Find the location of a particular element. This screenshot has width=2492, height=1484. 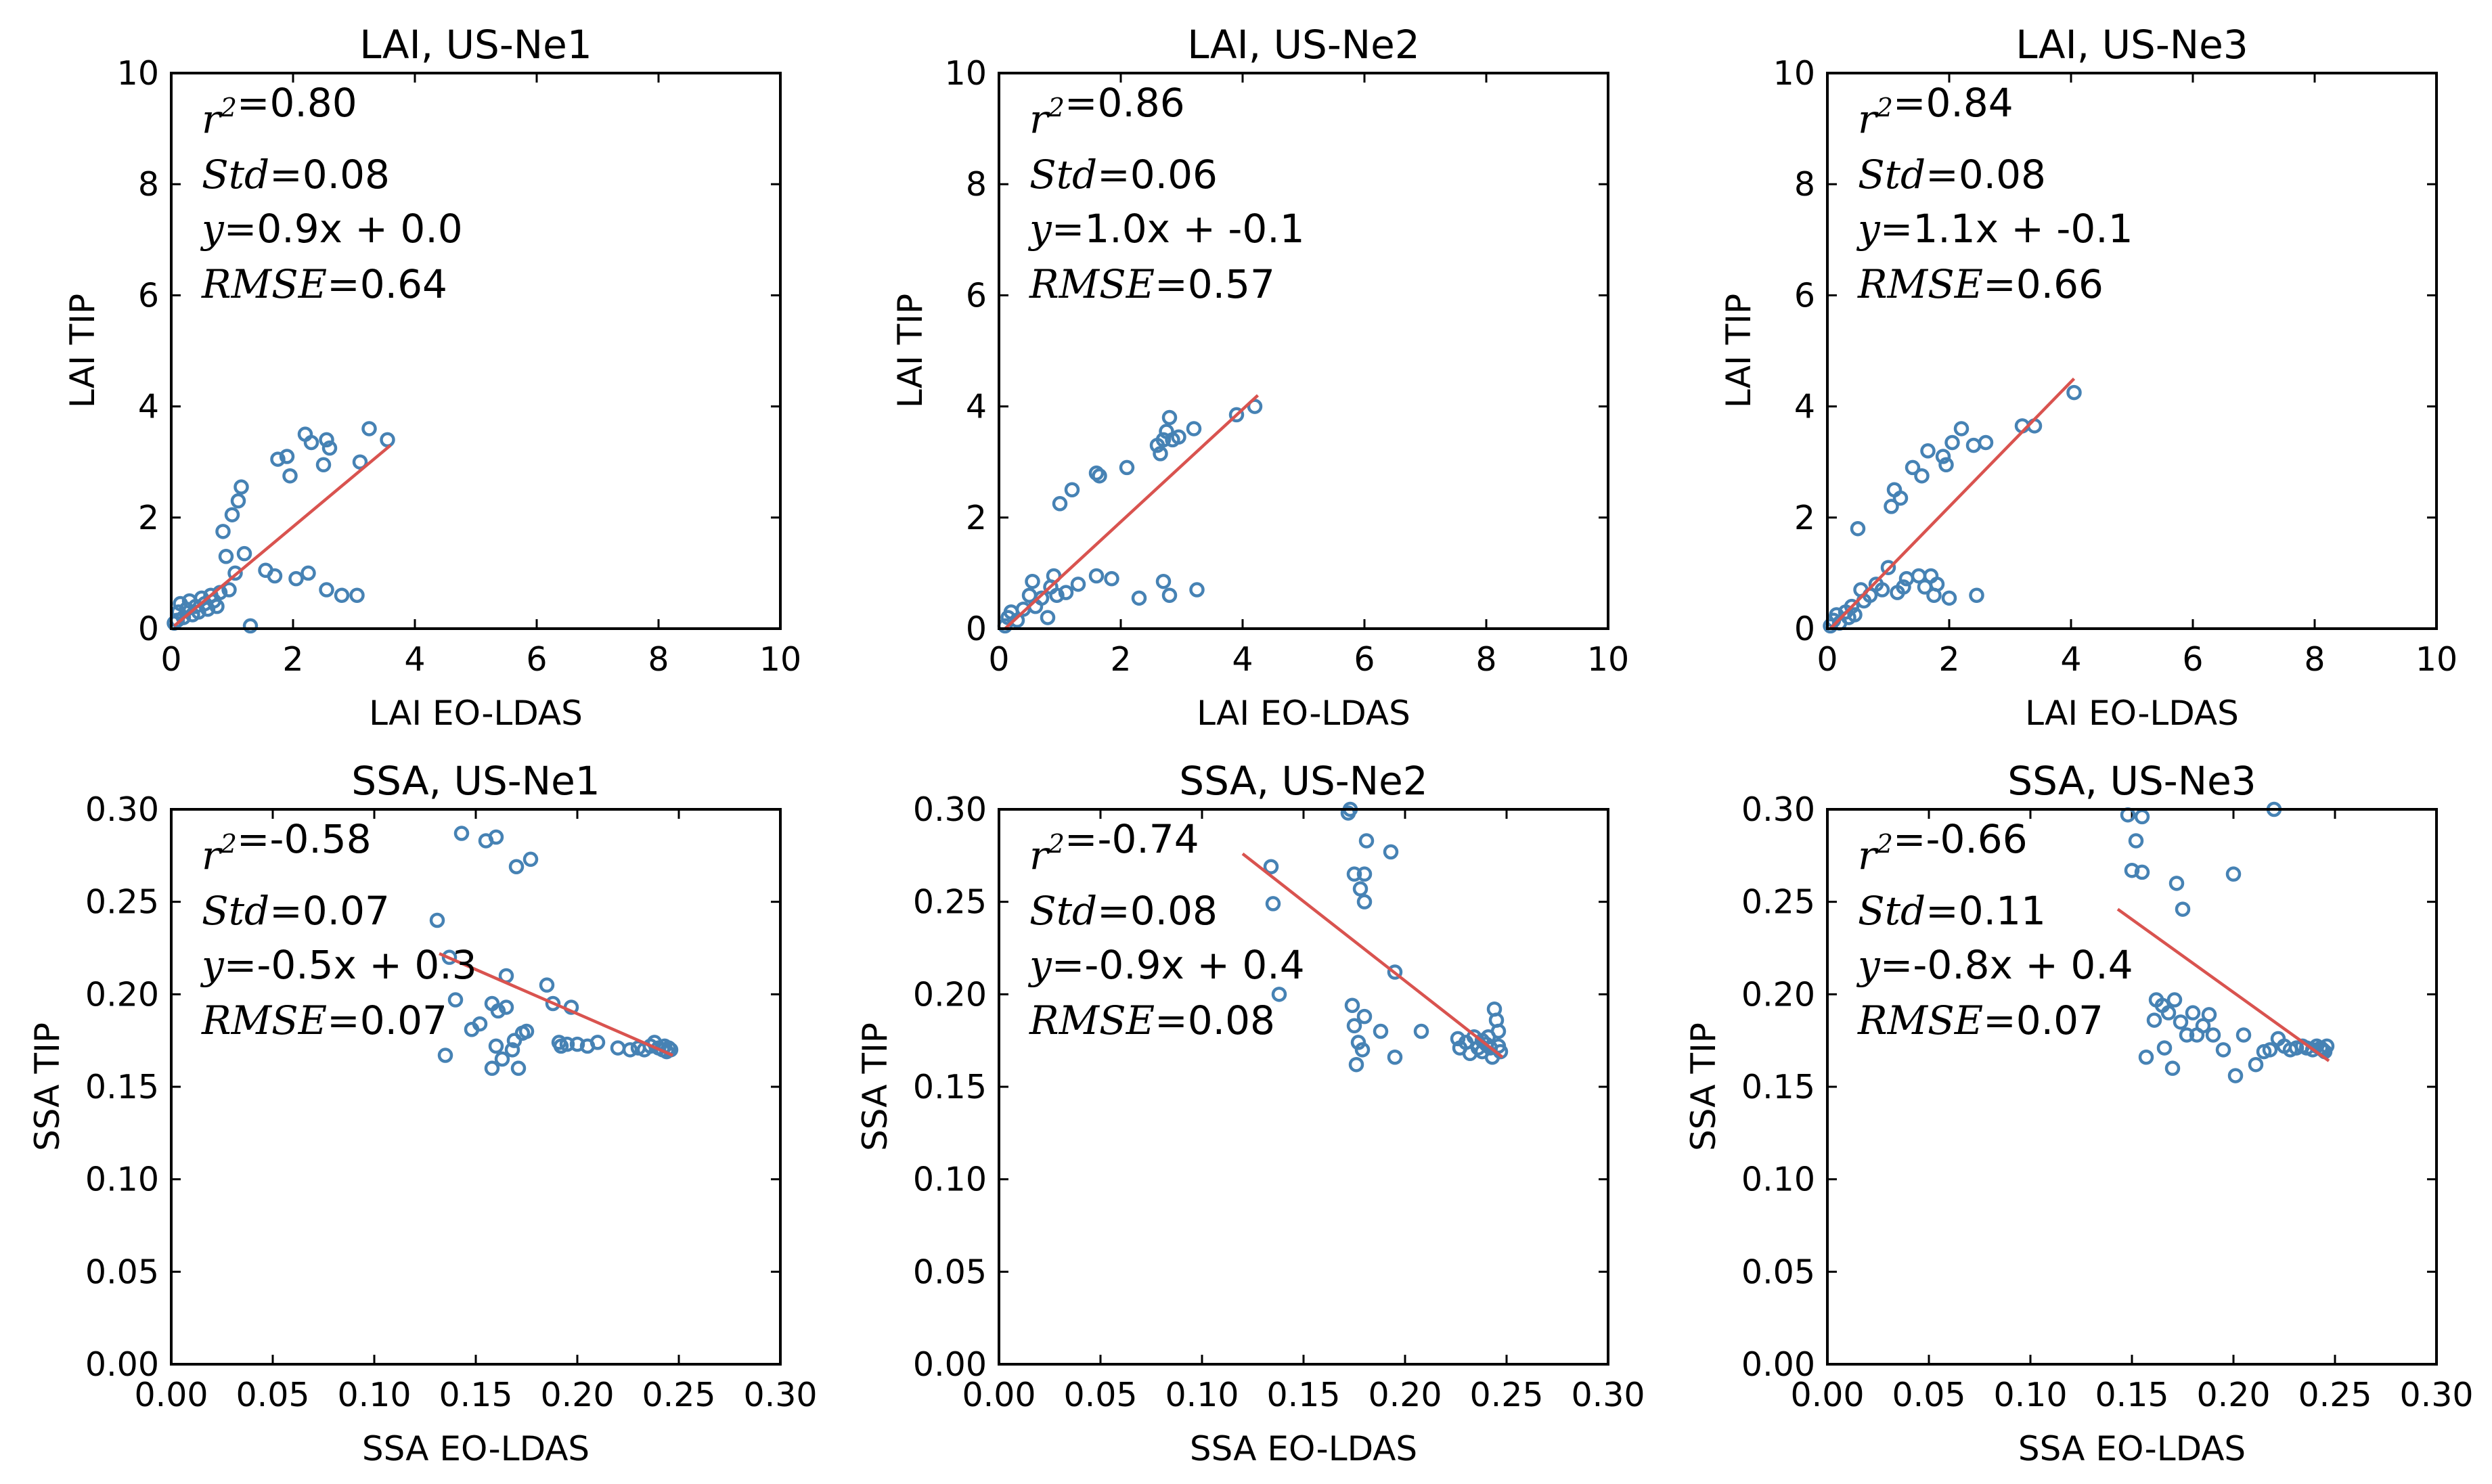

y-tick-label: 0.30 is located at coordinates (1778, 810).